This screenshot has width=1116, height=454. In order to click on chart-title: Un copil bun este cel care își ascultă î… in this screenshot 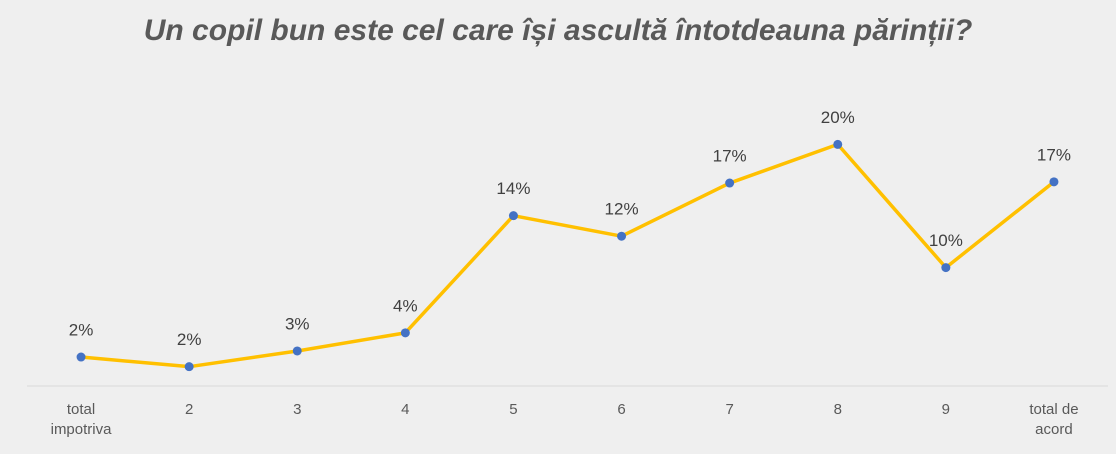, I will do `click(558, 30)`.